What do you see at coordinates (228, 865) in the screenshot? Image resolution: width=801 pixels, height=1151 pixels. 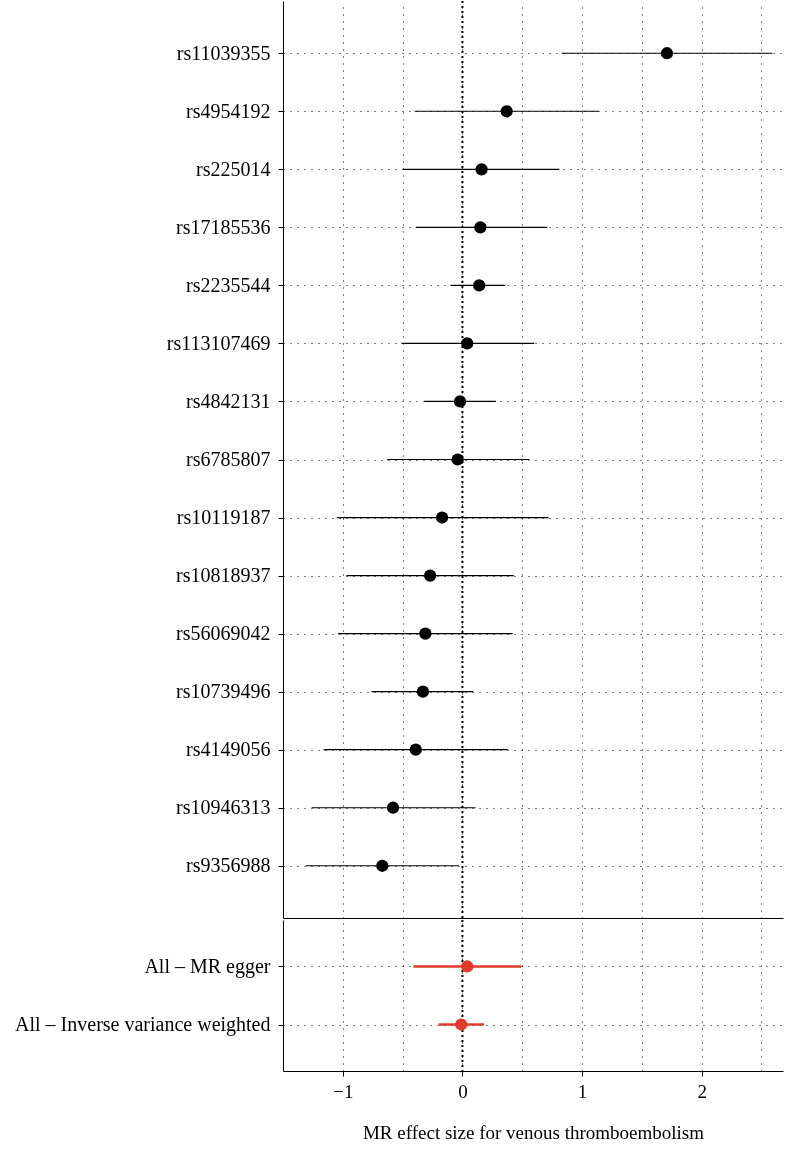 I see `y-tick-label: rs9356988` at bounding box center [228, 865].